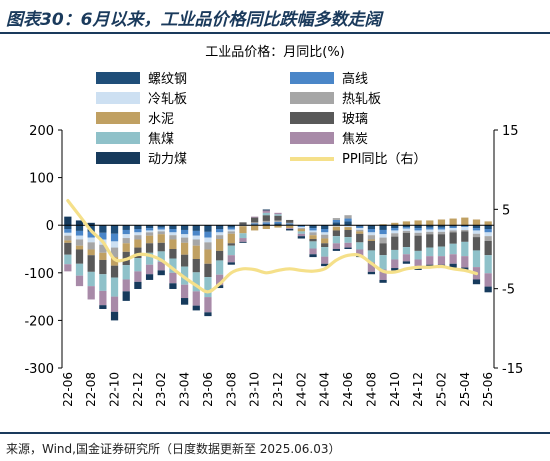 The width and height of the screenshot is (550, 461). What do you see at coordinates (208, 287) in the screenshot?
I see `bar-焦煤-23-06` at bounding box center [208, 287].